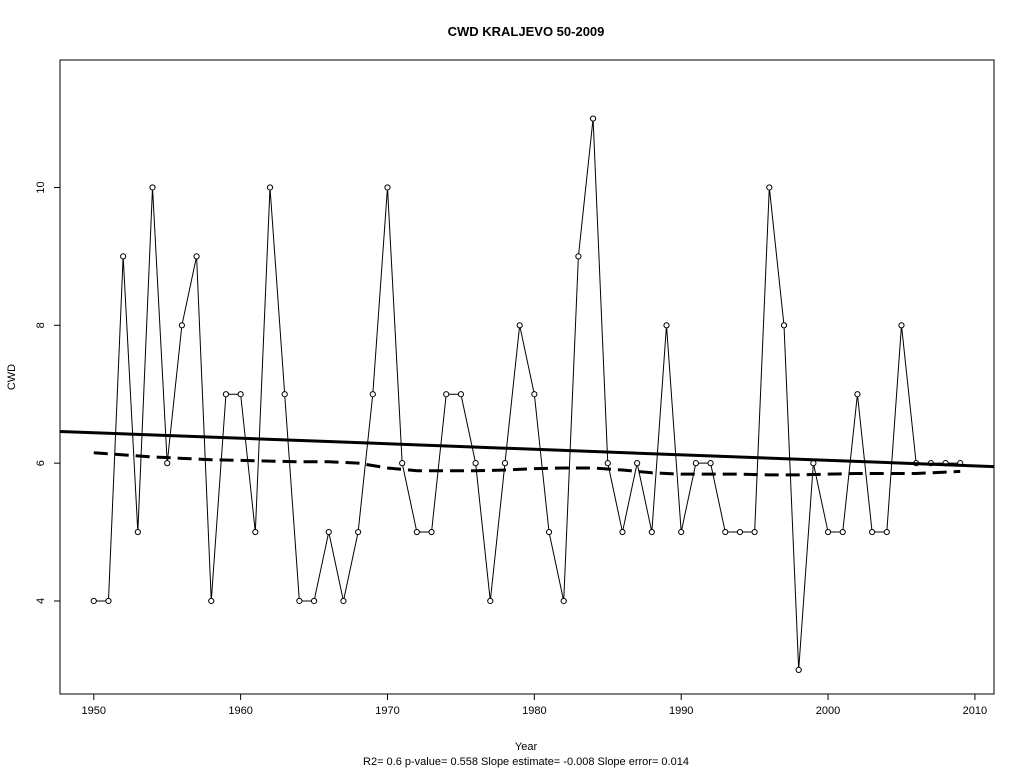  Describe the element at coordinates (534, 711) in the screenshot. I see `x-tick-label: 1980` at that location.